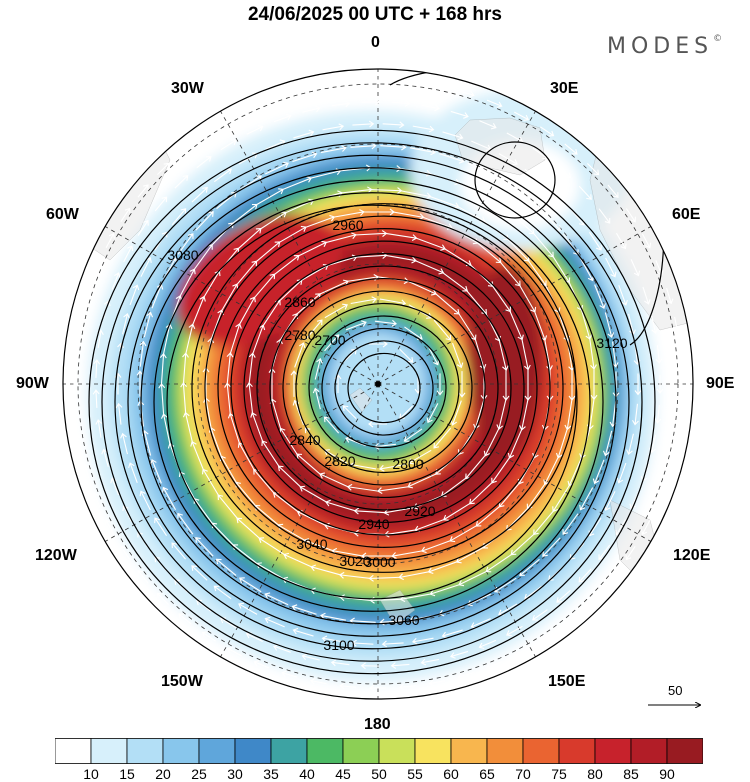 Image resolution: width=750 pixels, height=782 pixels. Describe the element at coordinates (307, 774) in the screenshot. I see `colorbar-tick-40: 40` at that location.